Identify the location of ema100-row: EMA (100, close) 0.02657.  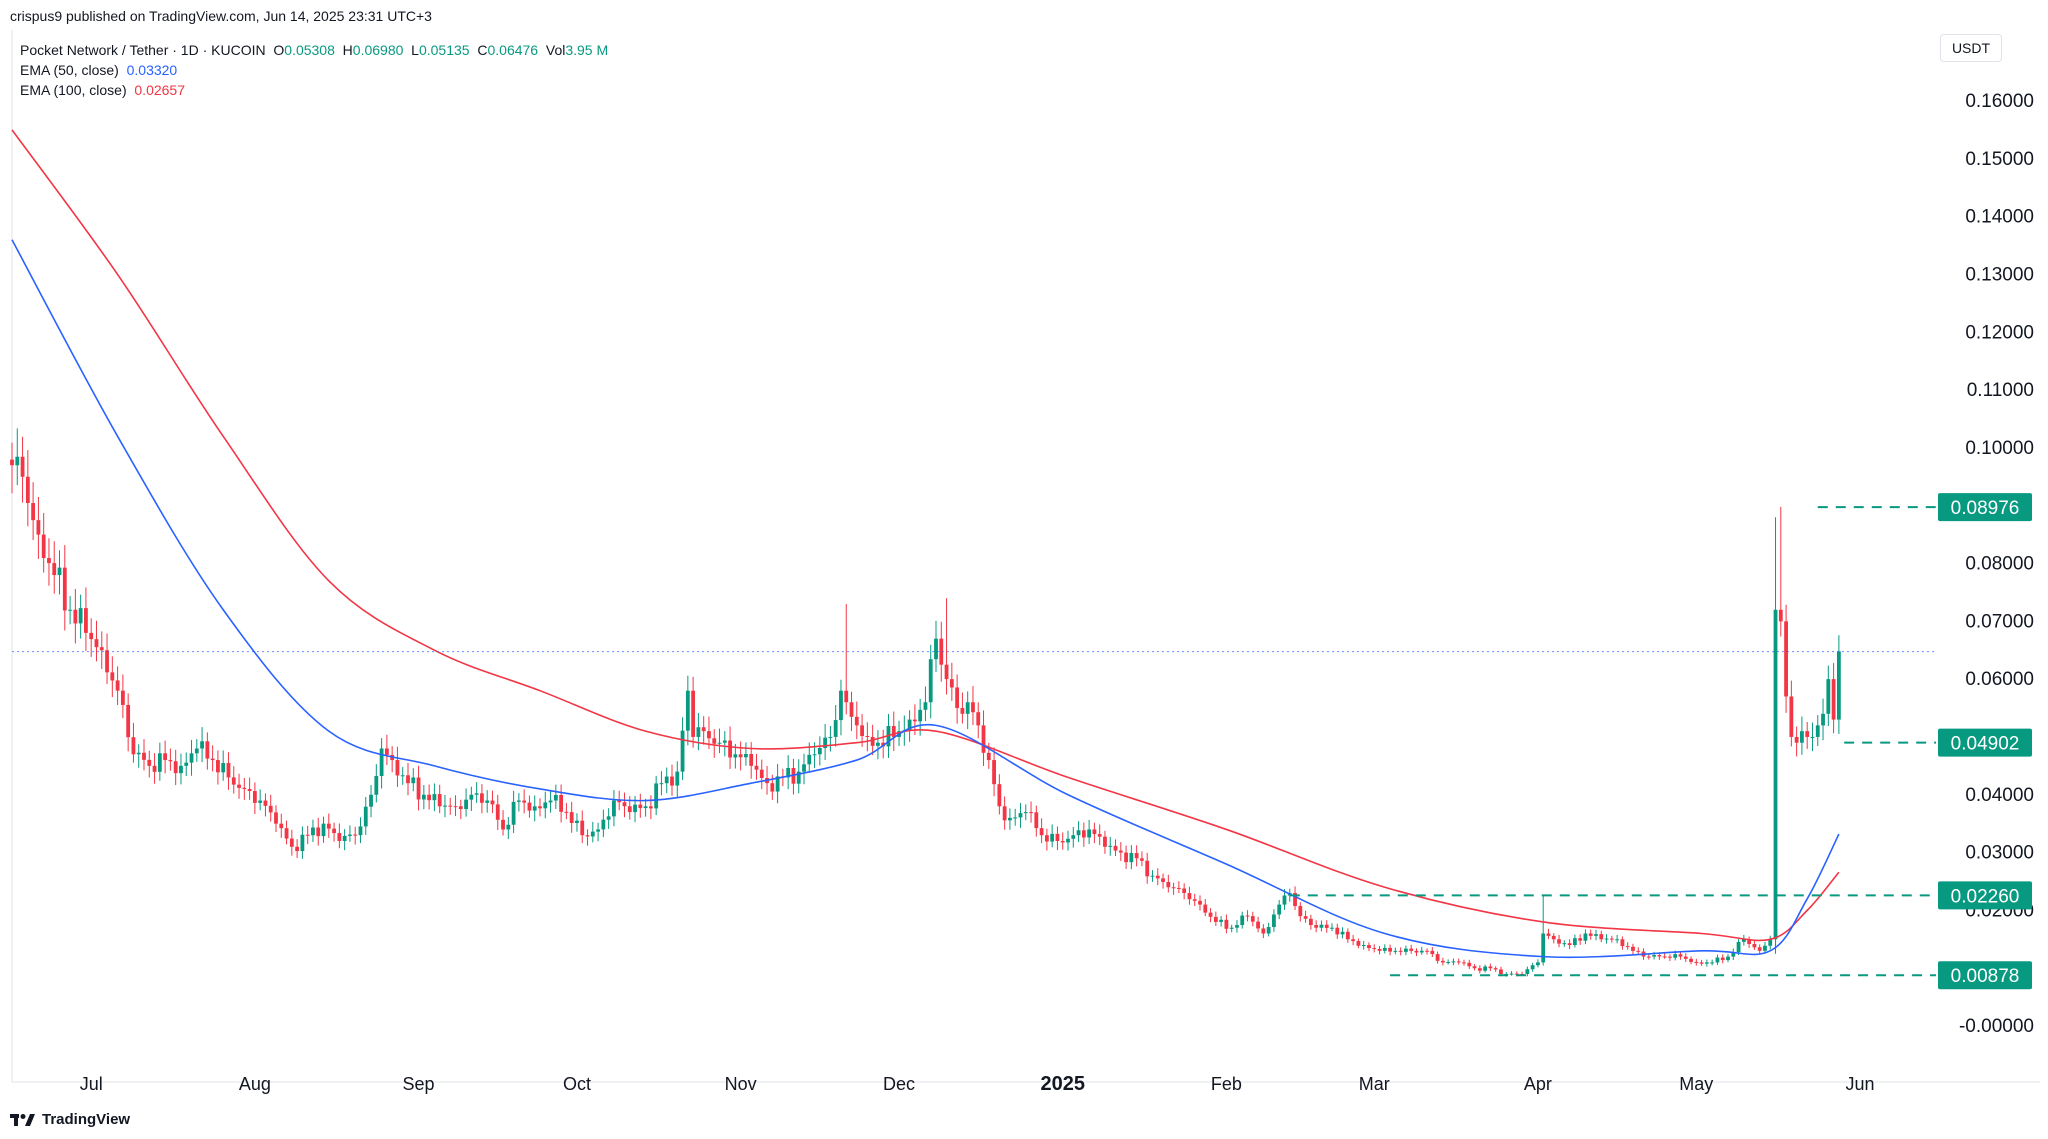
(314, 90).